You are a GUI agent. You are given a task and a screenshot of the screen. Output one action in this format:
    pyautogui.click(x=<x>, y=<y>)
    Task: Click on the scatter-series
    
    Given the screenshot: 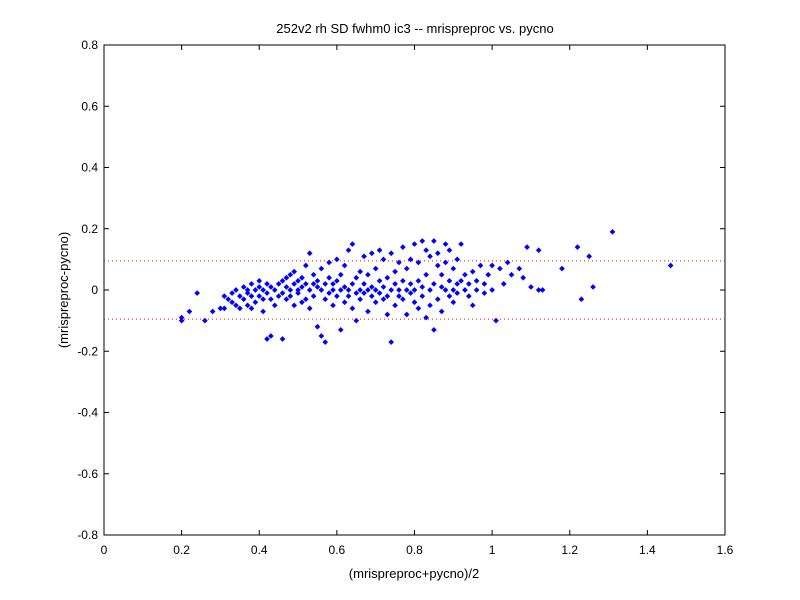 What is the action you would take?
    pyautogui.click(x=426, y=286)
    